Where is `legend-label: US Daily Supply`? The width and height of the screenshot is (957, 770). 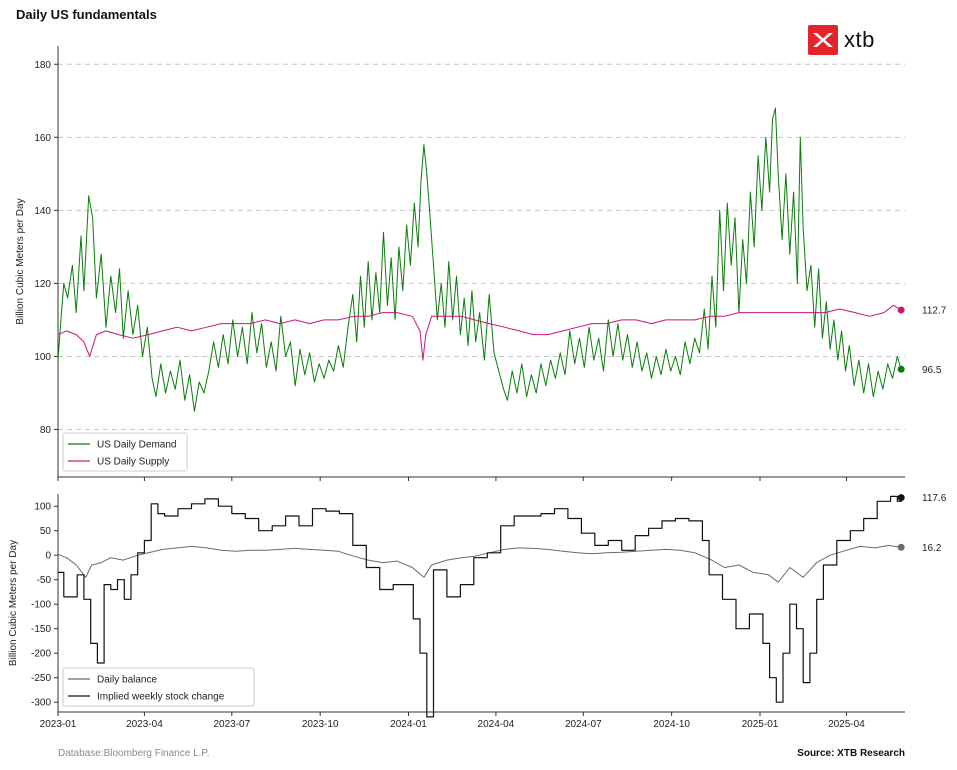 legend-label: US Daily Supply is located at coordinates (133, 462).